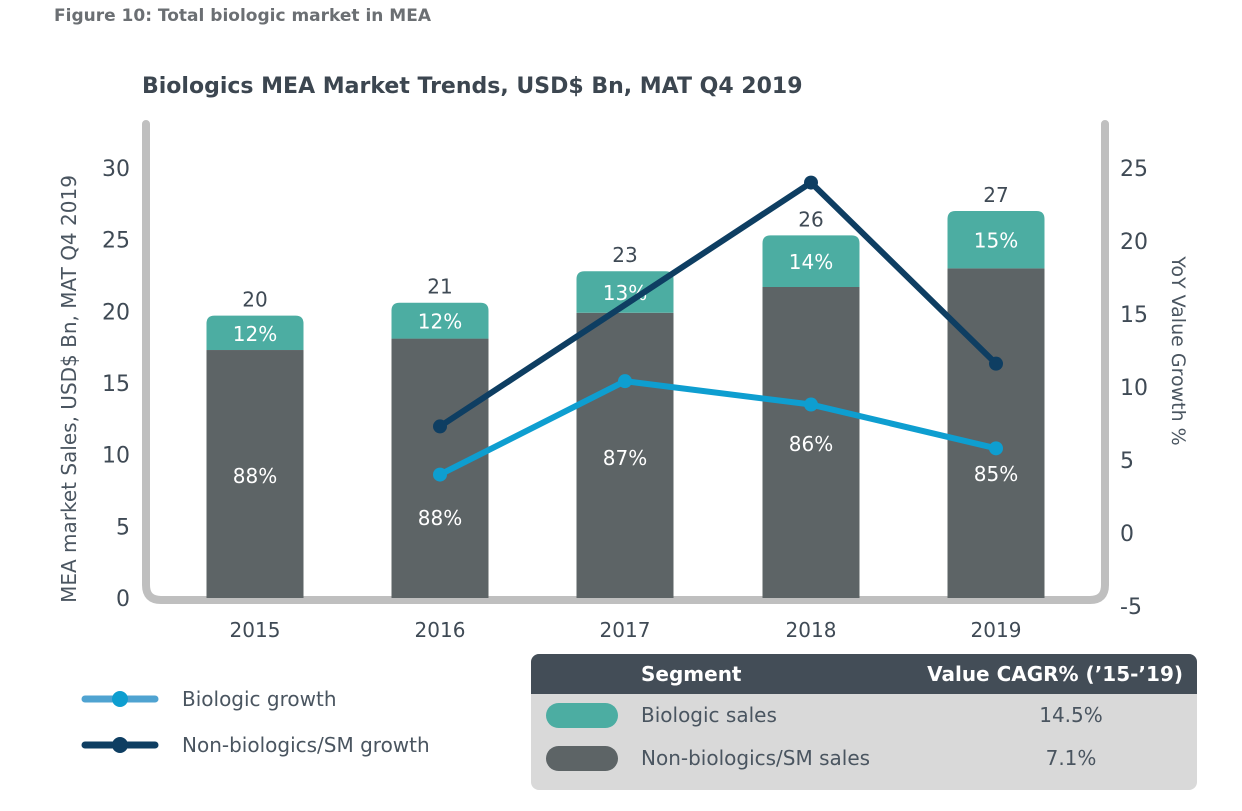  What do you see at coordinates (242, 16) in the screenshot?
I see `figure-title: Figure 10: Total biologic market in MEA` at bounding box center [242, 16].